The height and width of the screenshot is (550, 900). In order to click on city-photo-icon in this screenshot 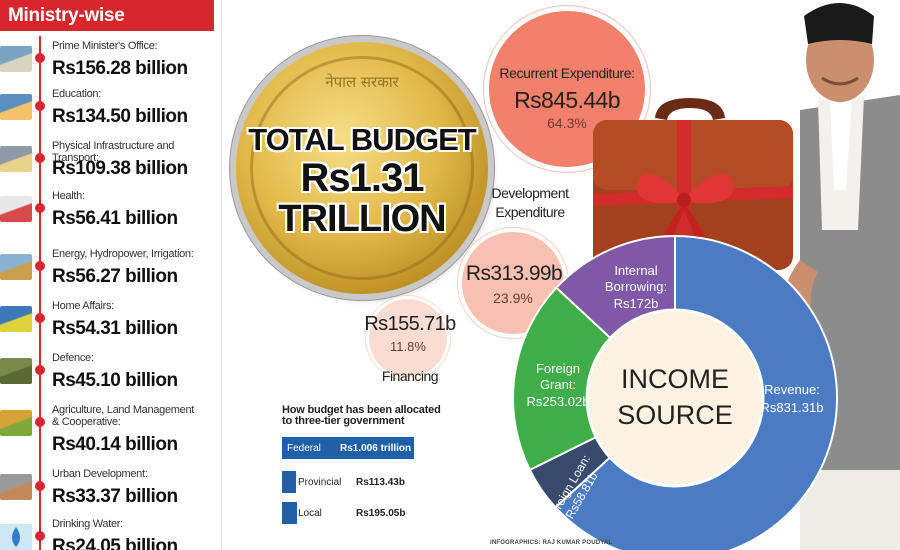, I will do `click(16, 487)`.